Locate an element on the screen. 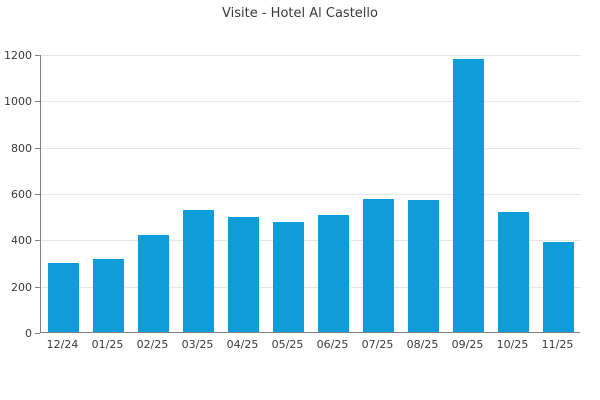  x-tick-label-01/25: 01/25 is located at coordinates (107, 344).